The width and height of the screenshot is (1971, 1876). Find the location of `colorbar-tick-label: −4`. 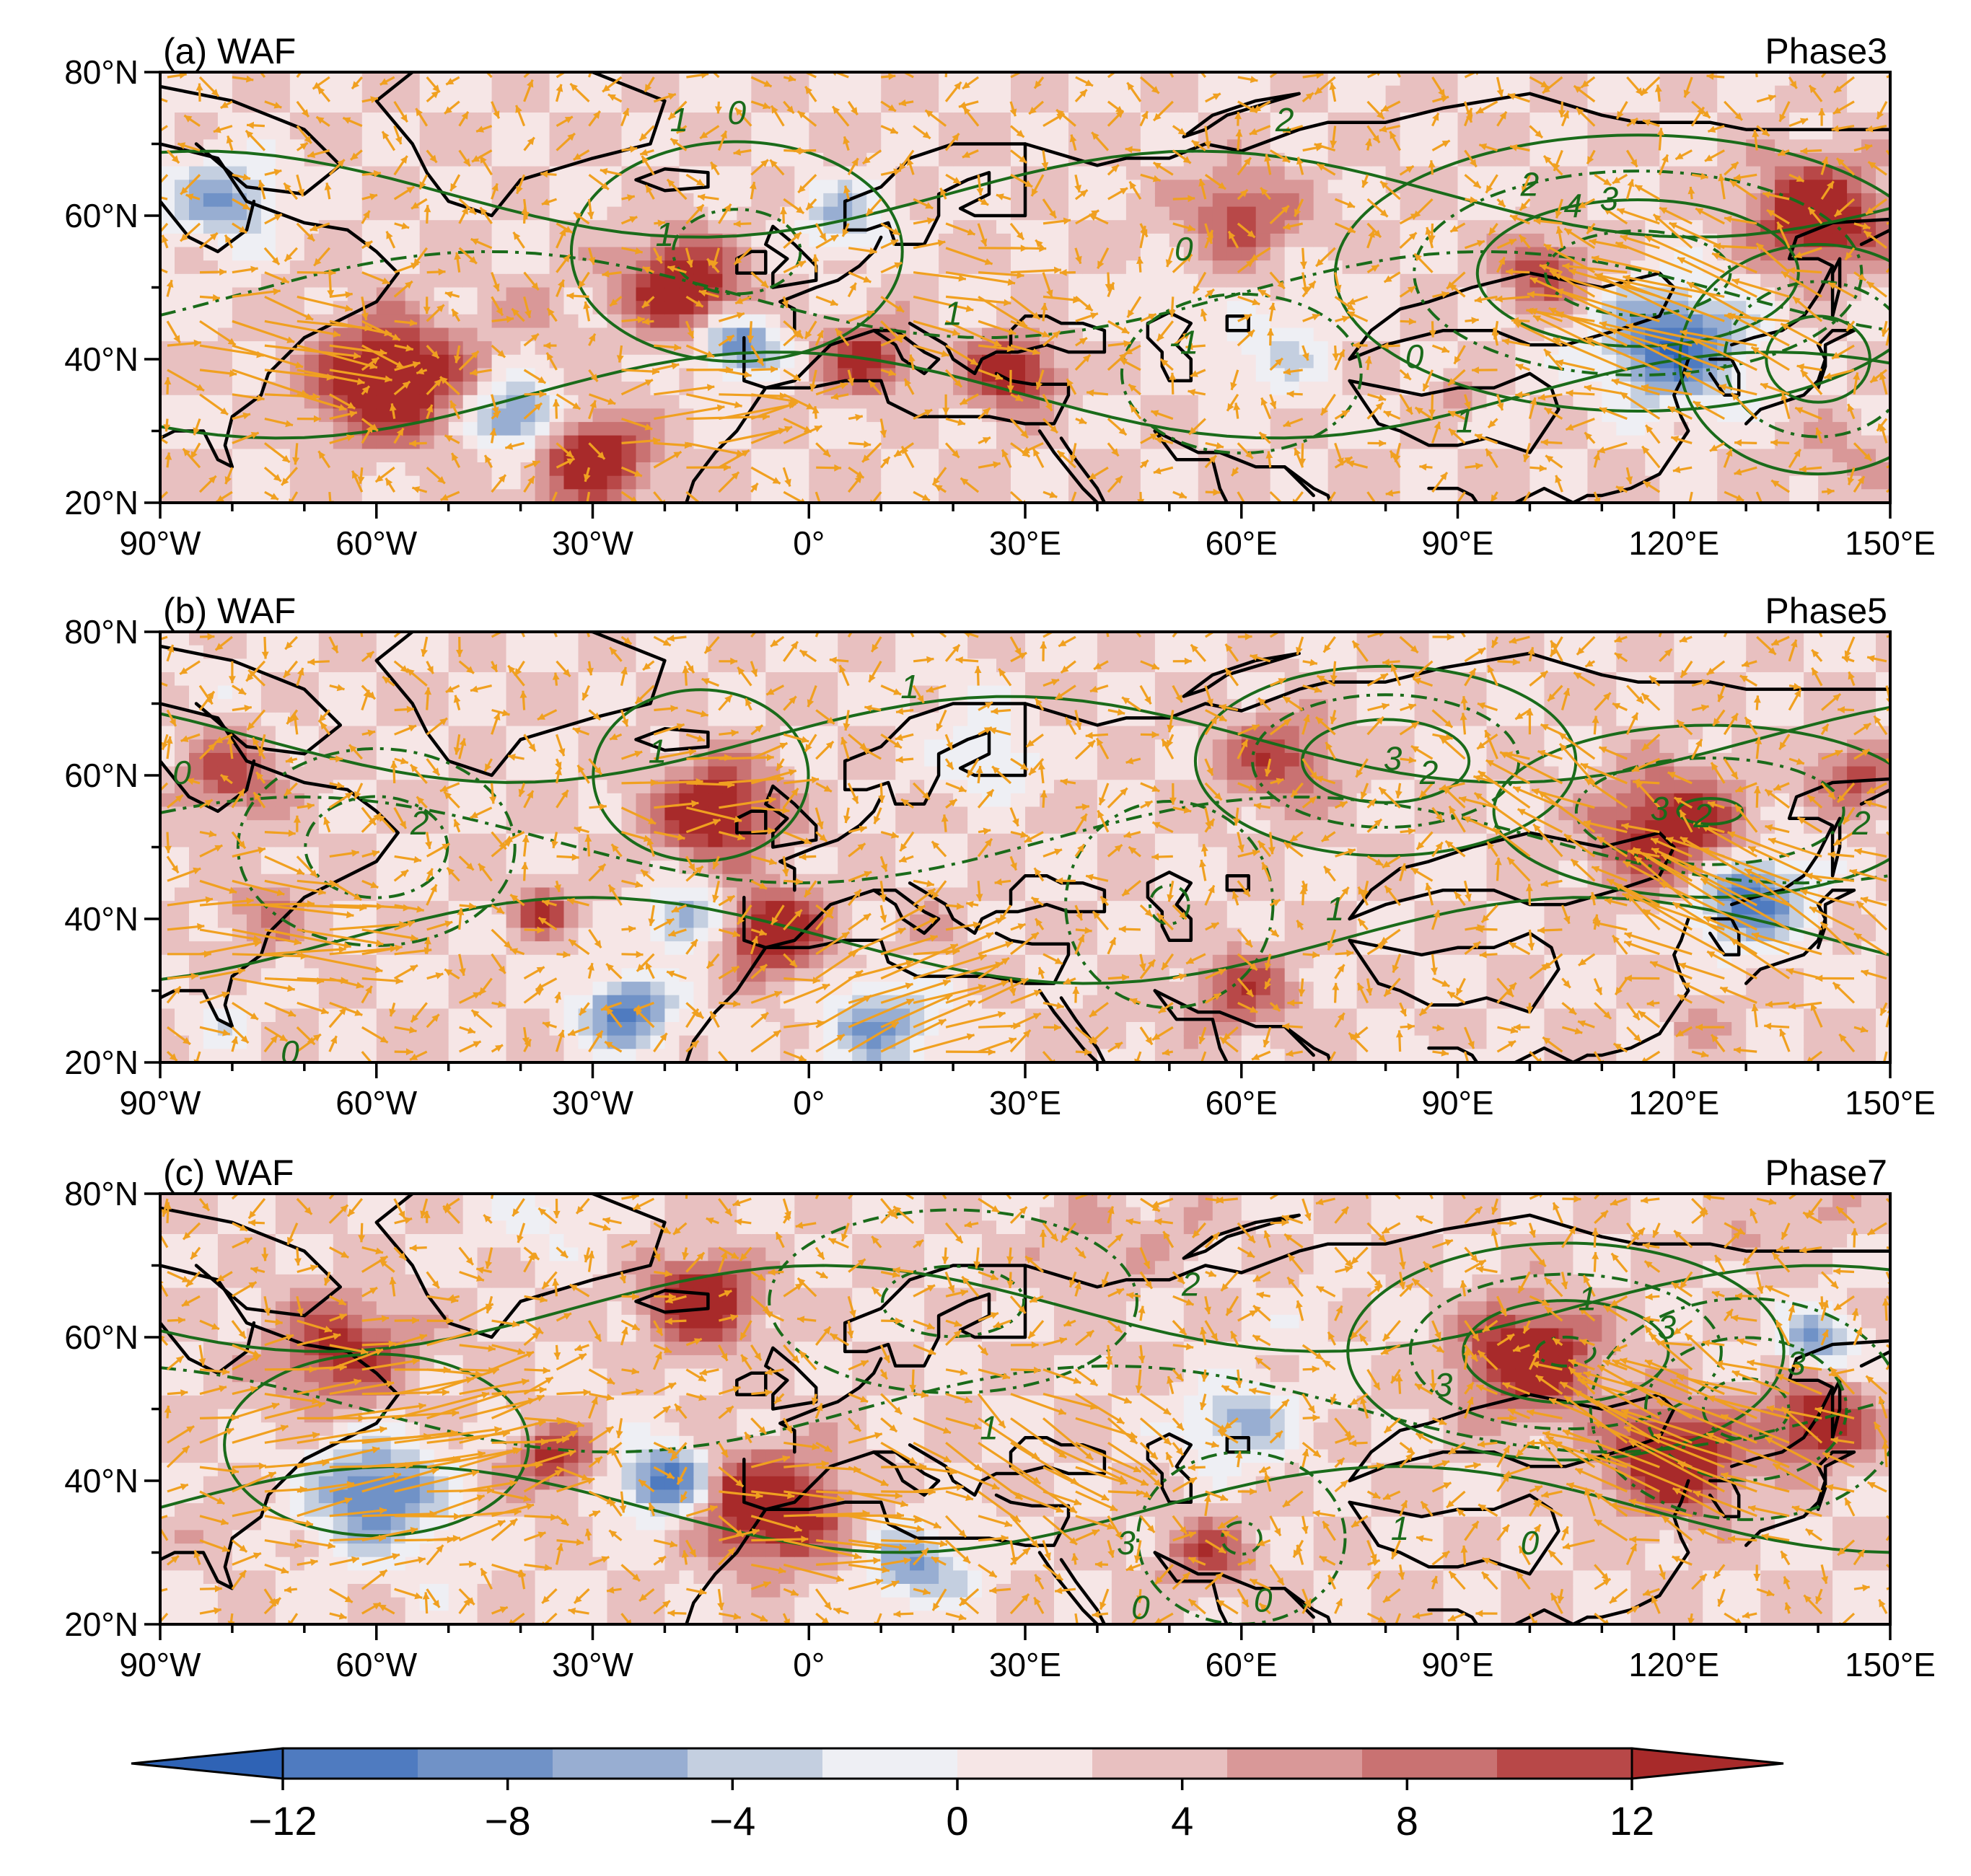

colorbar-tick-label: −4 is located at coordinates (732, 1821).